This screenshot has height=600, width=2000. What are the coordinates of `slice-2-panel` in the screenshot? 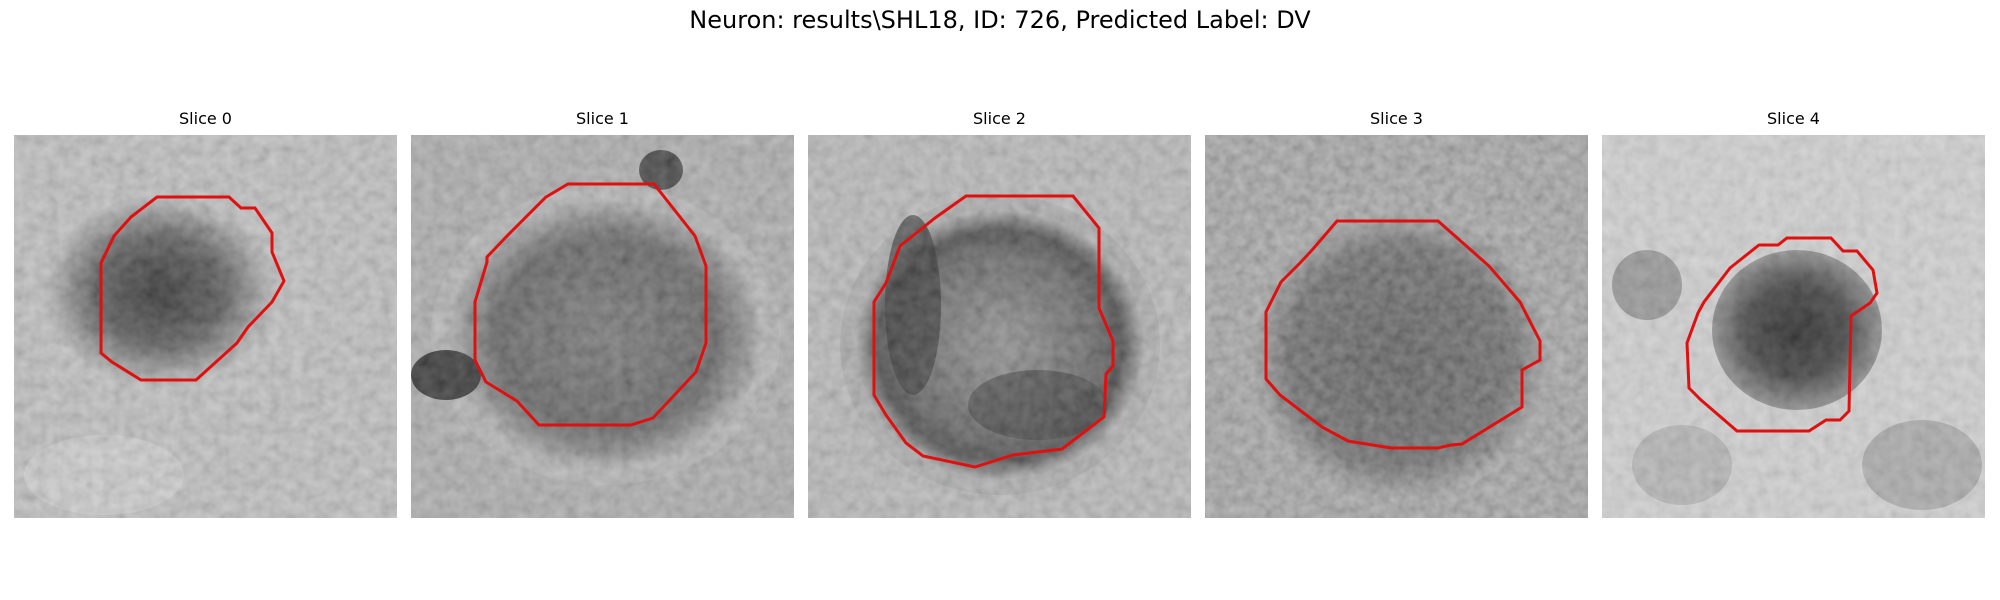 It's located at (999, 326).